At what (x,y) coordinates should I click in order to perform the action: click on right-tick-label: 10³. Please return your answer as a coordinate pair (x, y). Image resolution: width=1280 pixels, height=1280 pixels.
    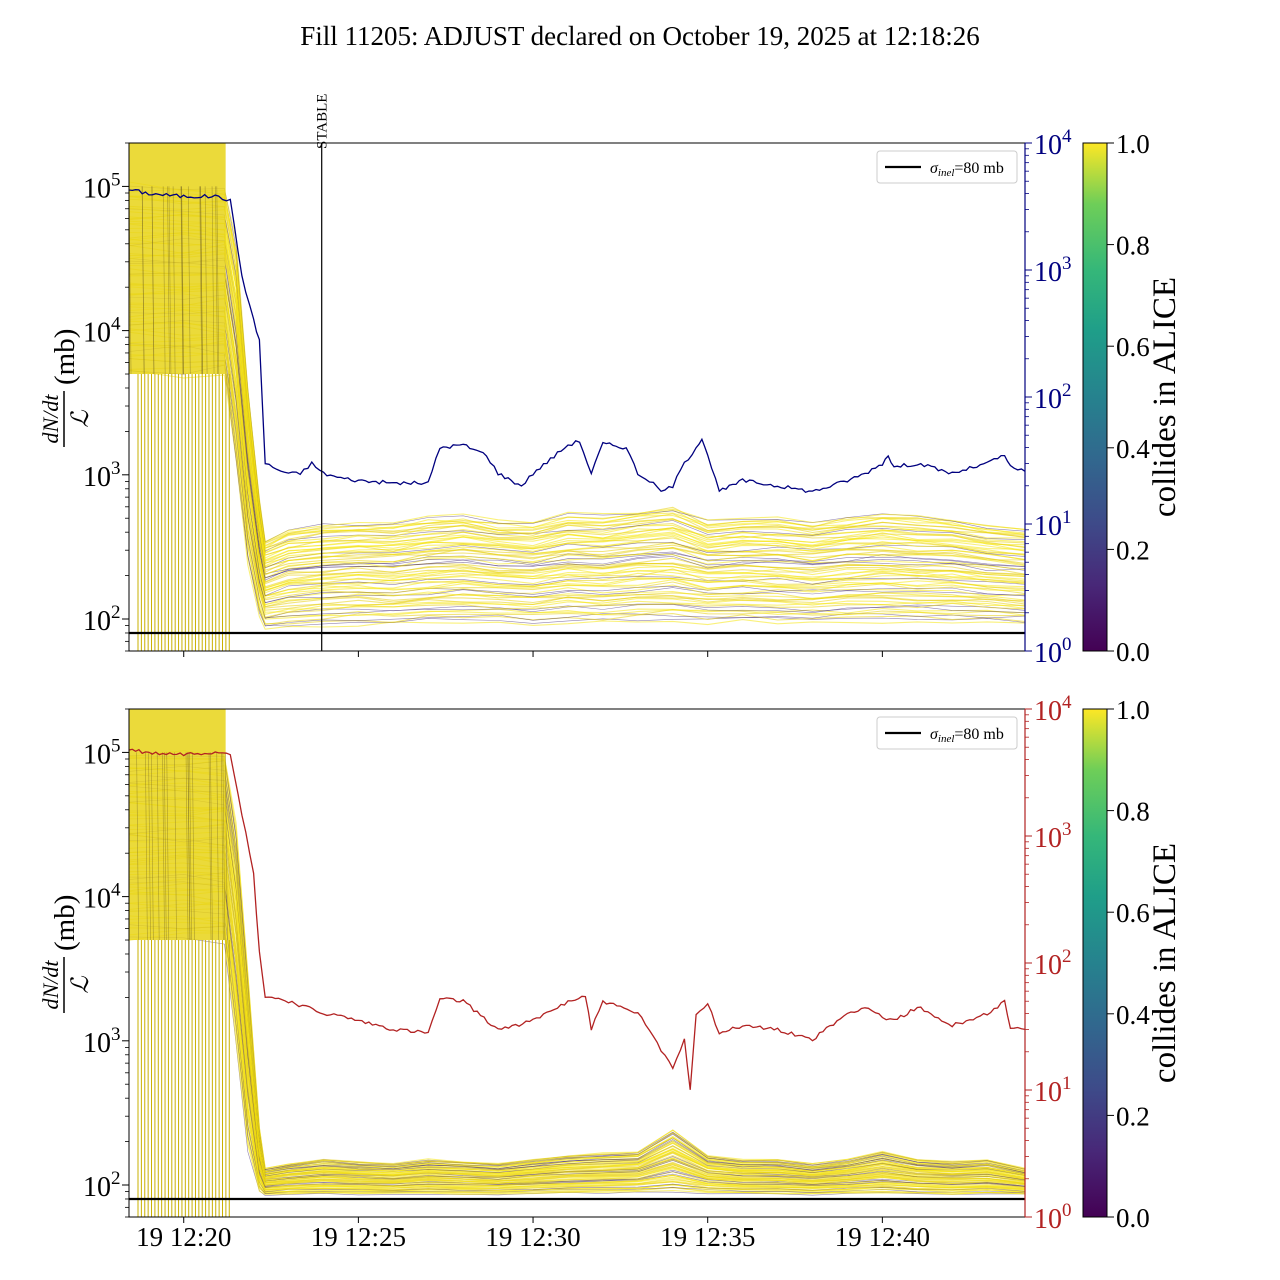
    Looking at the image, I should click on (1053, 836).